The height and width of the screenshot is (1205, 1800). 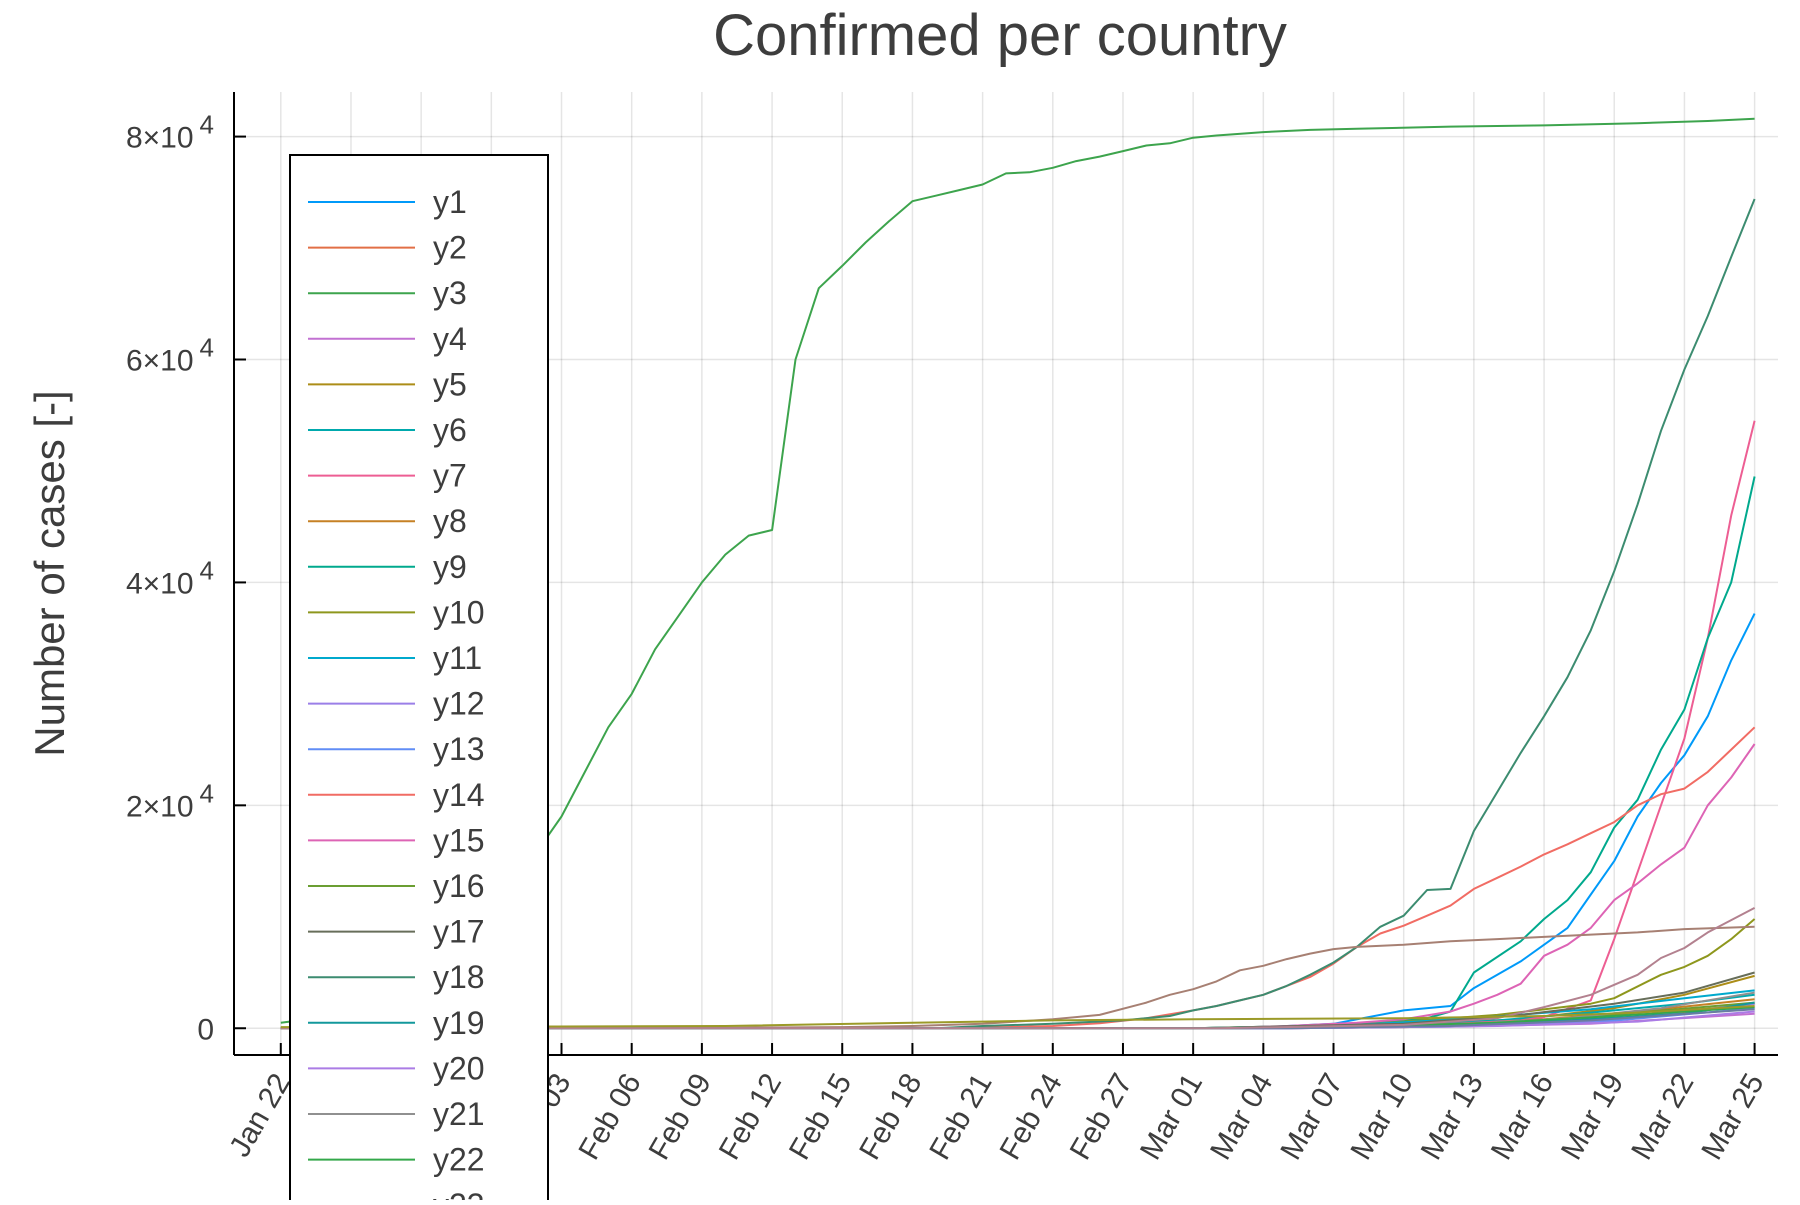 I want to click on y-tick-label: 6×10 4, so click(x=170, y=355).